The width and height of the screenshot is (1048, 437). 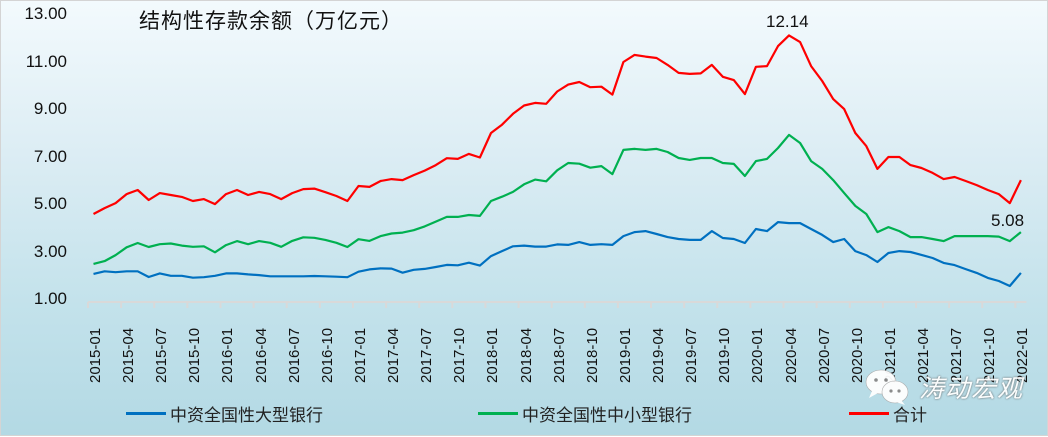 I want to click on legend-swatch-green, so click(x=498, y=413).